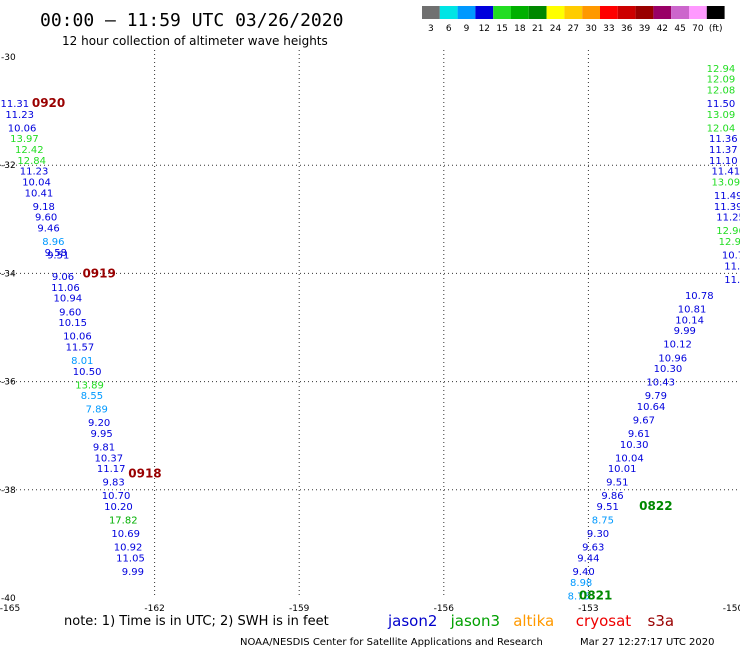  What do you see at coordinates (723, 161) in the screenshot?
I see `swh-point: 11.10` at bounding box center [723, 161].